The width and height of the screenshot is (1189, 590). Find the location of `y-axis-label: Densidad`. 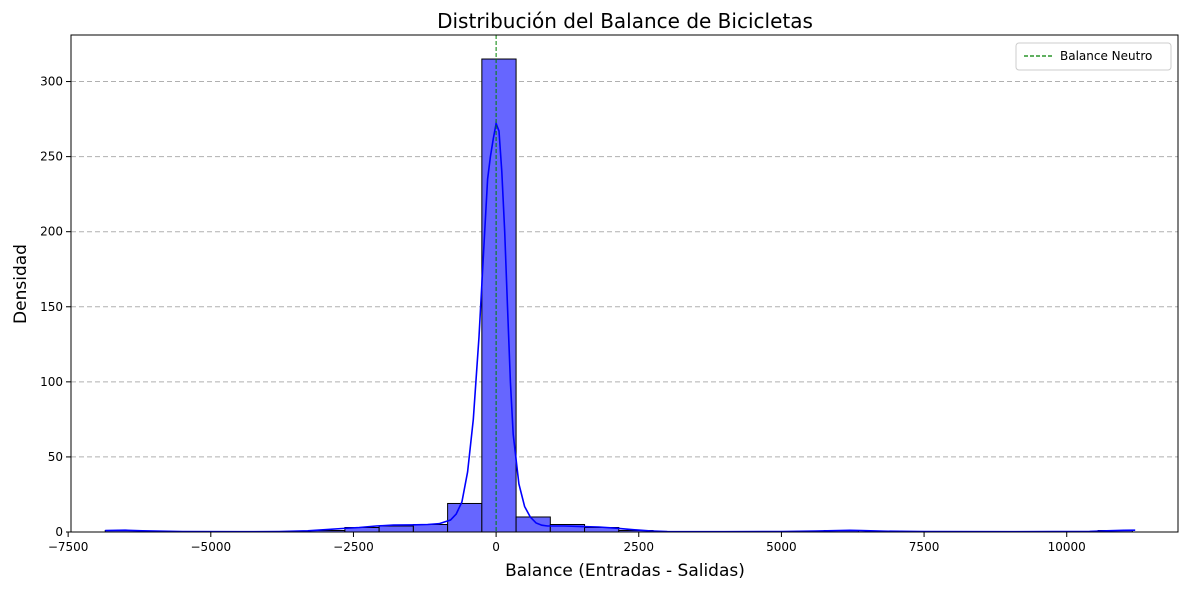

y-axis-label: Densidad is located at coordinates (21, 284).